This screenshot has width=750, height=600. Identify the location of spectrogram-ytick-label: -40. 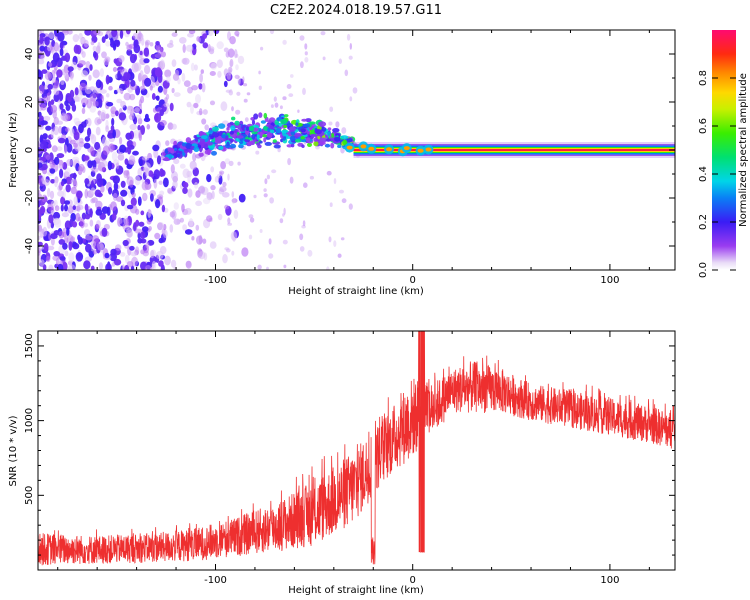
(29, 246).